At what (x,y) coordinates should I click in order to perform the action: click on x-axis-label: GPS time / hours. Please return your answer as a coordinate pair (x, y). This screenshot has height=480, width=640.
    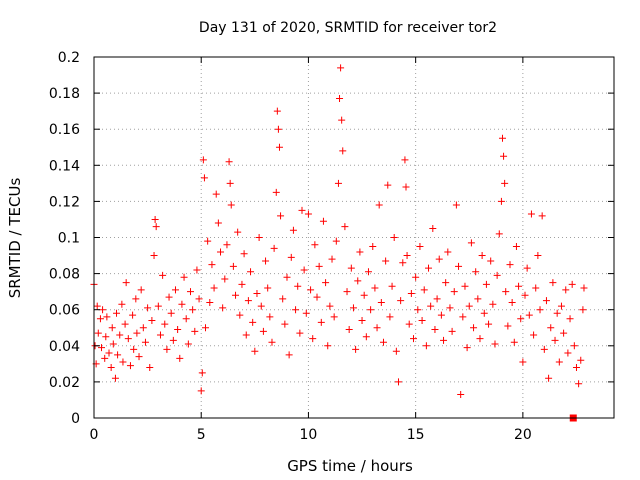
    Looking at the image, I should click on (350, 466).